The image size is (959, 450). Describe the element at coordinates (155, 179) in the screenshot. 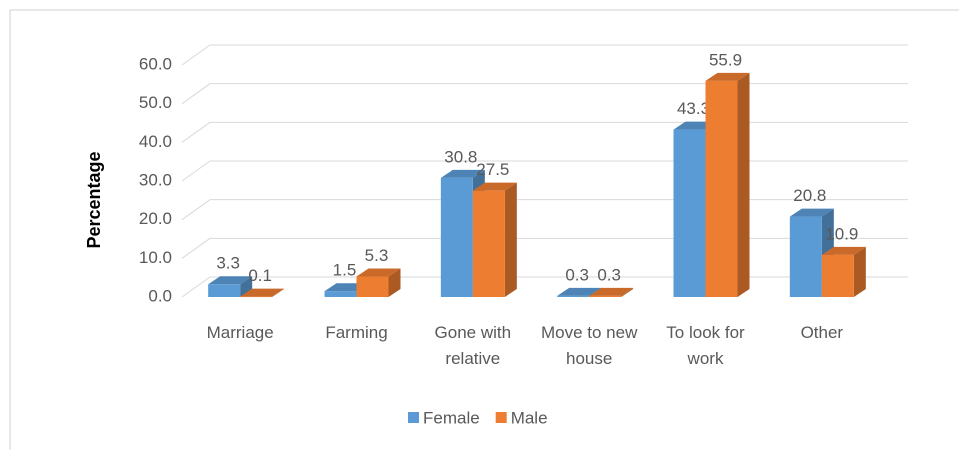

I see `y-tick-label: 30.0` at that location.